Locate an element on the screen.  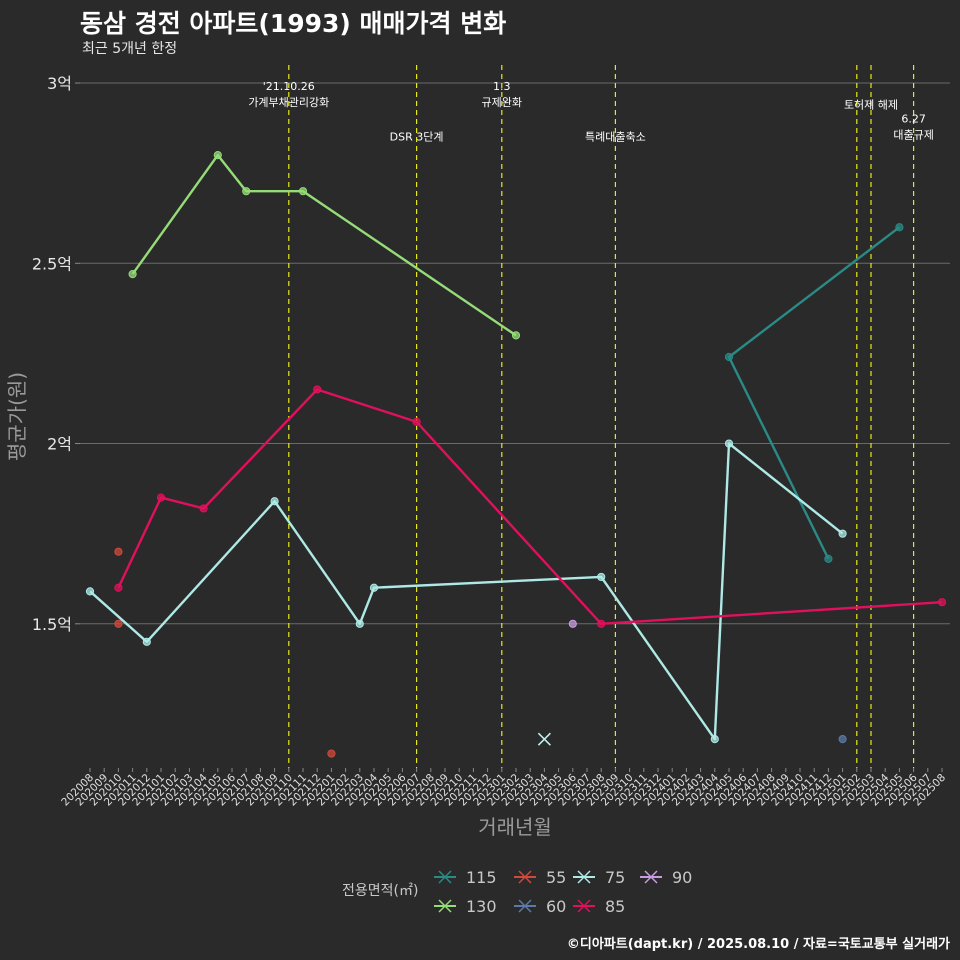
policy-annotation: 특례대출축소 is located at coordinates (615, 137).